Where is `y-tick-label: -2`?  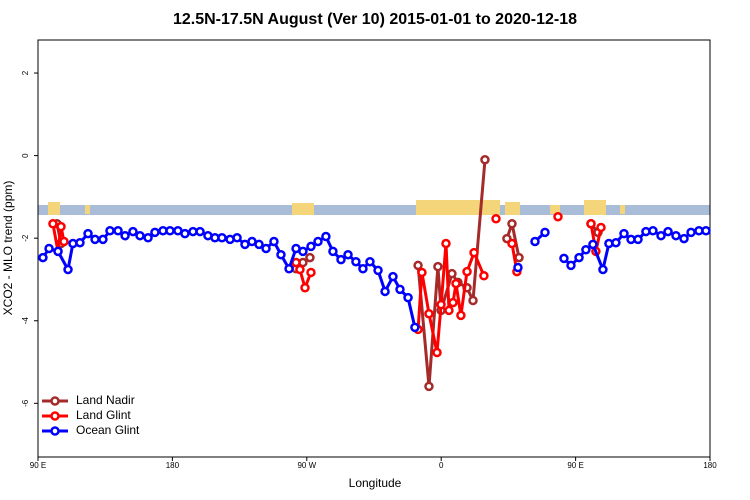
y-tick-label: -2 is located at coordinates (25, 238).